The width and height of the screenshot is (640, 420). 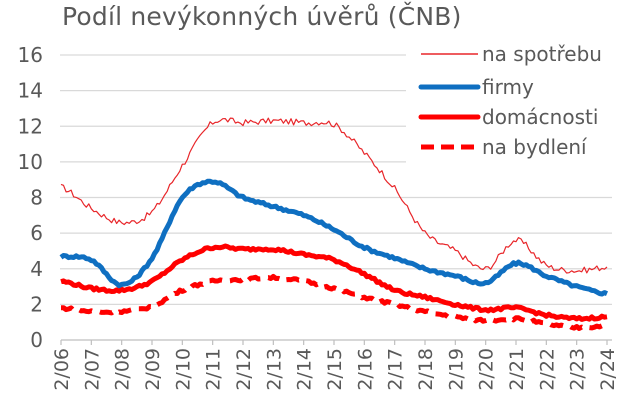 What do you see at coordinates (542, 54) in the screenshot?
I see `legend-label: na spotřebu` at bounding box center [542, 54].